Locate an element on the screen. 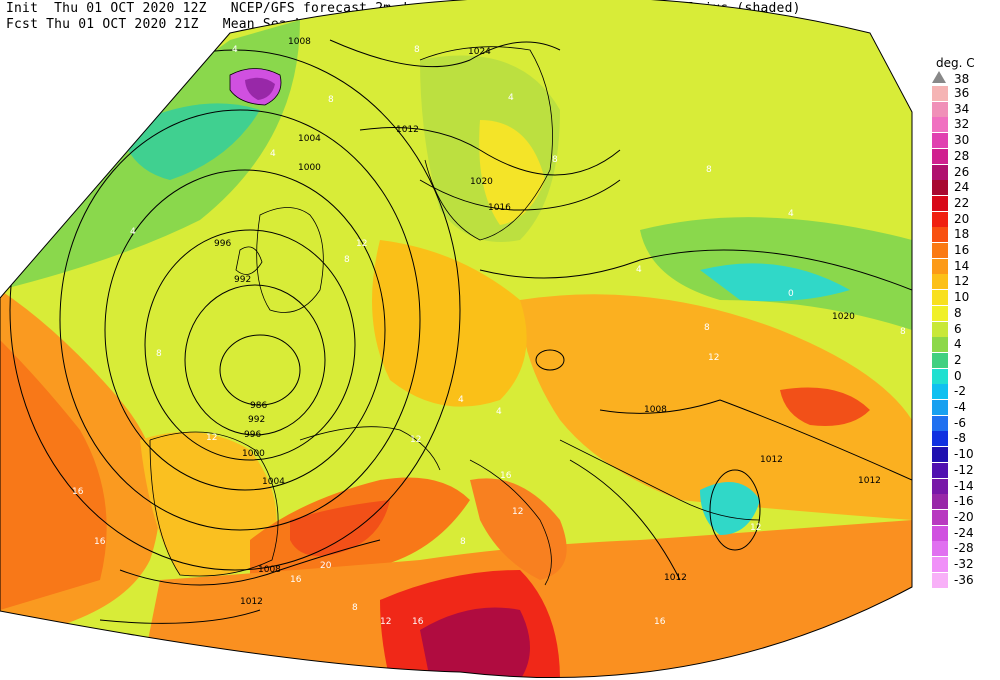 The width and height of the screenshot is (1000, 680). legend-label: 14 is located at coordinates (962, 265).